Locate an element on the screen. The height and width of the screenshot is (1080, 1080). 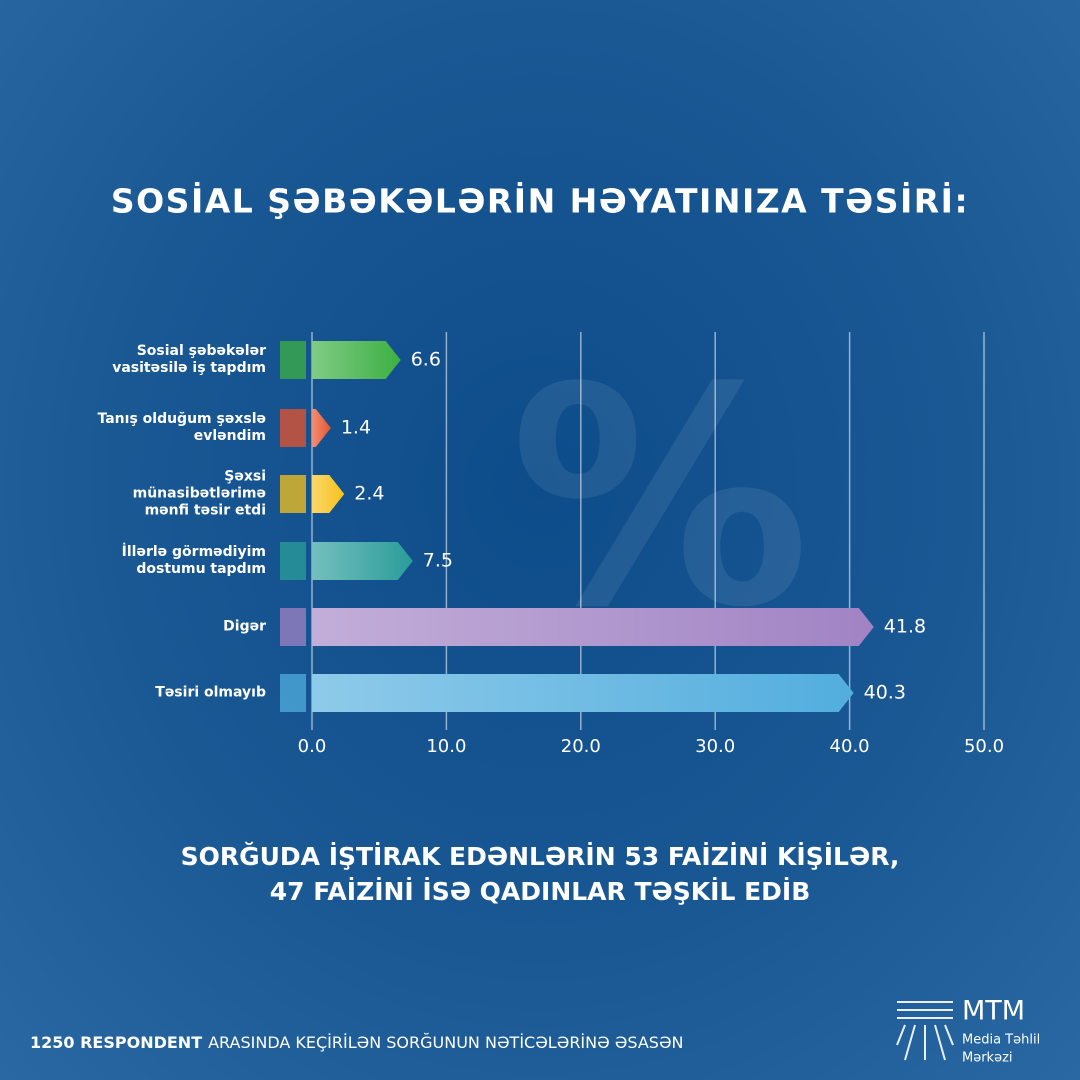
category-label: Təsiri olmayıb is located at coordinates (210, 692).